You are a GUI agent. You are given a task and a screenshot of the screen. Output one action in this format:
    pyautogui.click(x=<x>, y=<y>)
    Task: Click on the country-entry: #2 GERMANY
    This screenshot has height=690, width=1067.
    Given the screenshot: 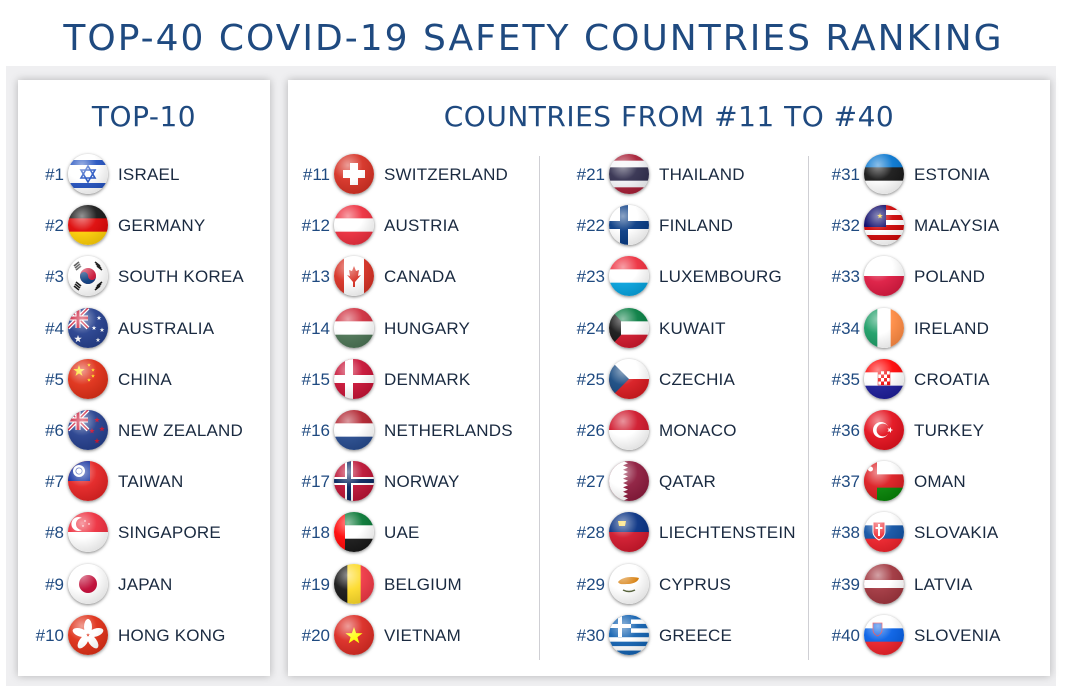 What is the action you would take?
    pyautogui.click(x=154, y=226)
    